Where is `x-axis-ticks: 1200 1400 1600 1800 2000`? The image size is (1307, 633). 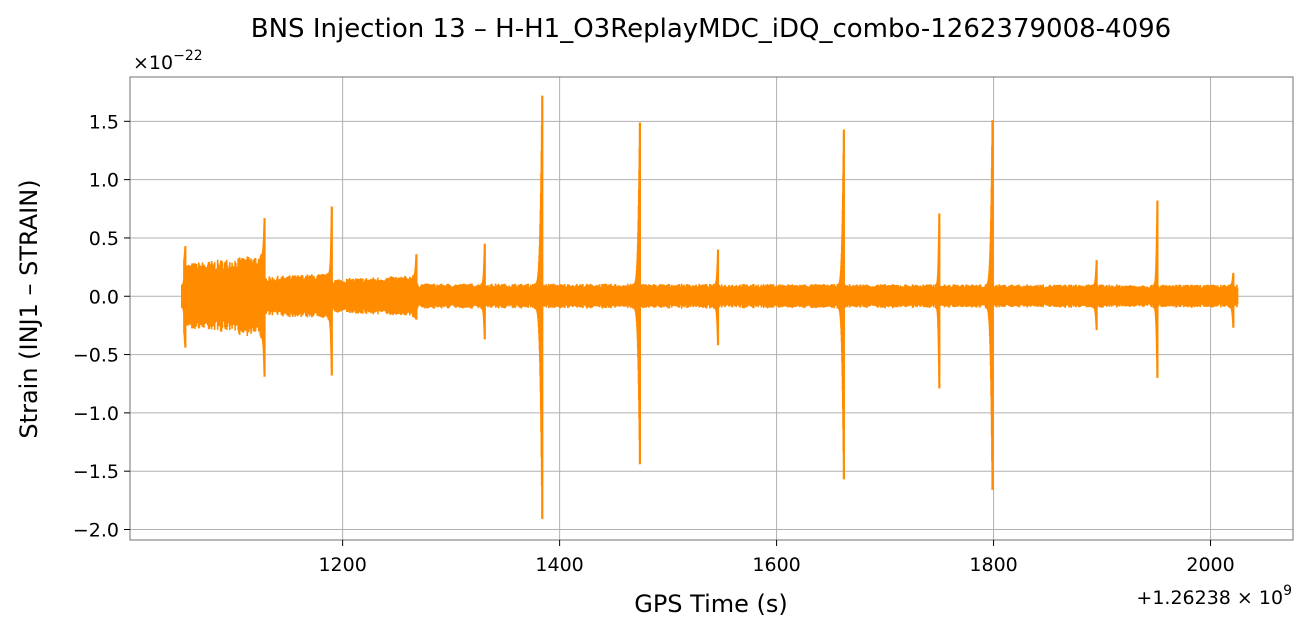
x-axis-ticks: 1200 1400 1600 1800 2000 is located at coordinates (776, 558).